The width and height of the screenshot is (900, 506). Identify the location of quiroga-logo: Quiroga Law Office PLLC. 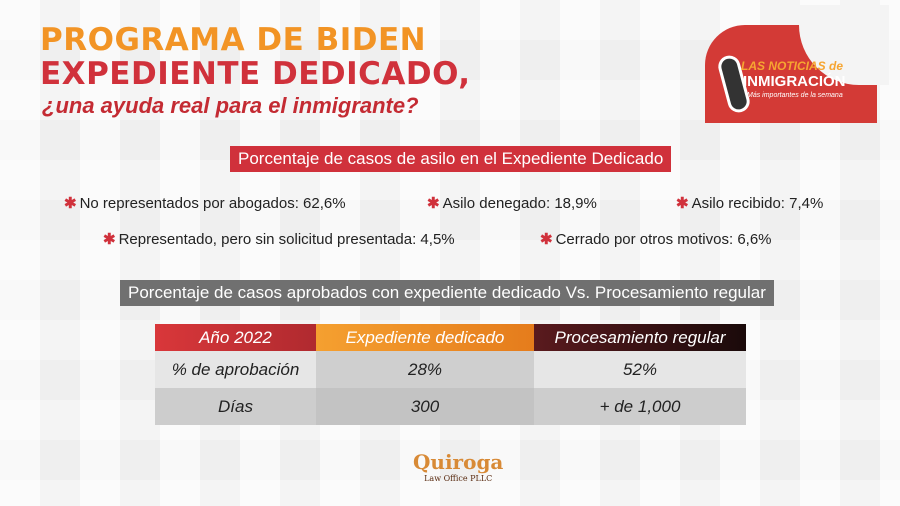
(458, 466).